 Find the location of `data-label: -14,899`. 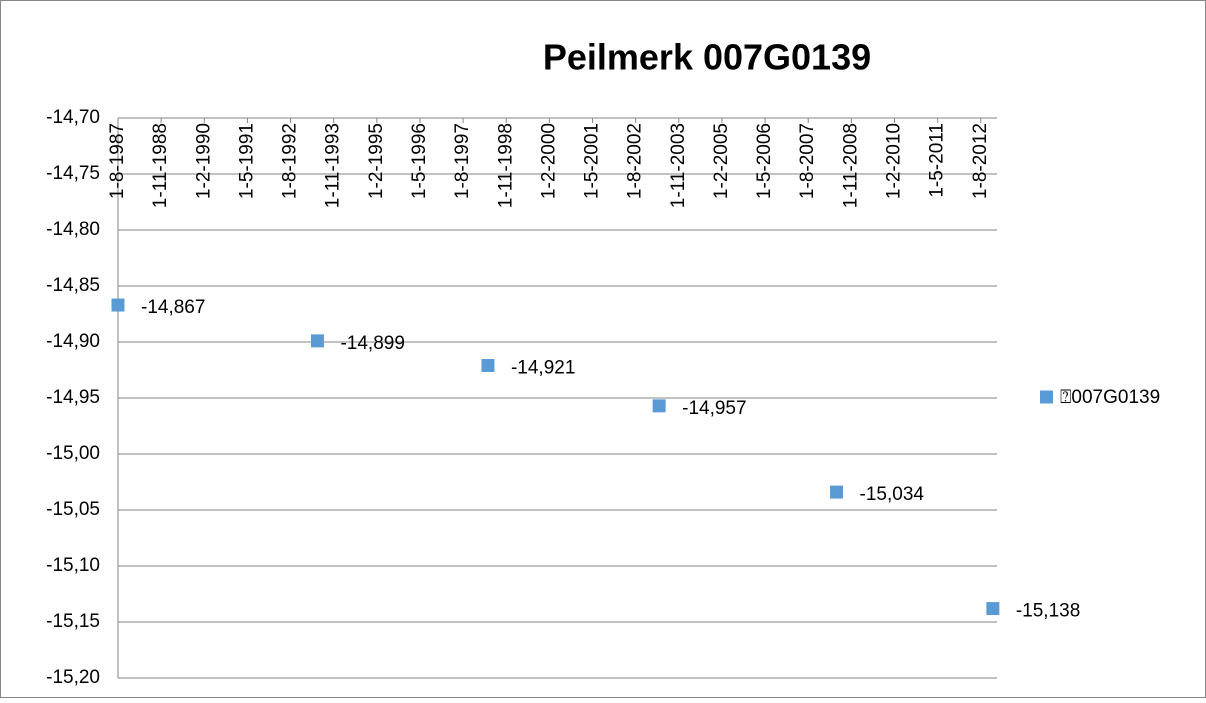

data-label: -14,899 is located at coordinates (372, 343).